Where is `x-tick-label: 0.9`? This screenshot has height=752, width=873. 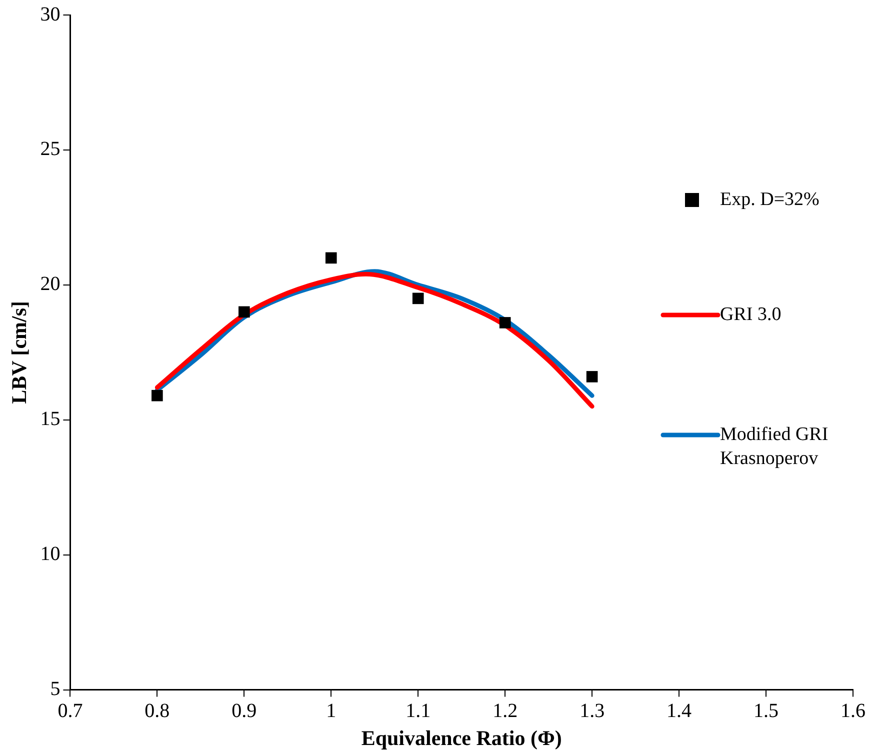 x-tick-label: 0.9 is located at coordinates (244, 711).